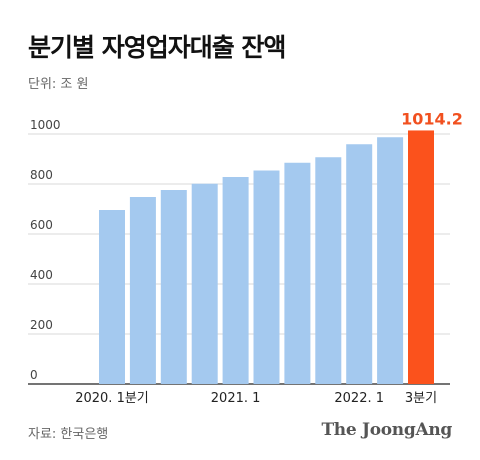 The height and width of the screenshot is (460, 480). Describe the element at coordinates (41, 225) in the screenshot. I see `y-tick-label: 600` at that location.